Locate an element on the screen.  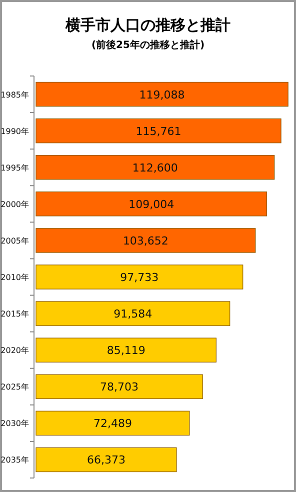
data-label: 119,088 is located at coordinates (162, 95).